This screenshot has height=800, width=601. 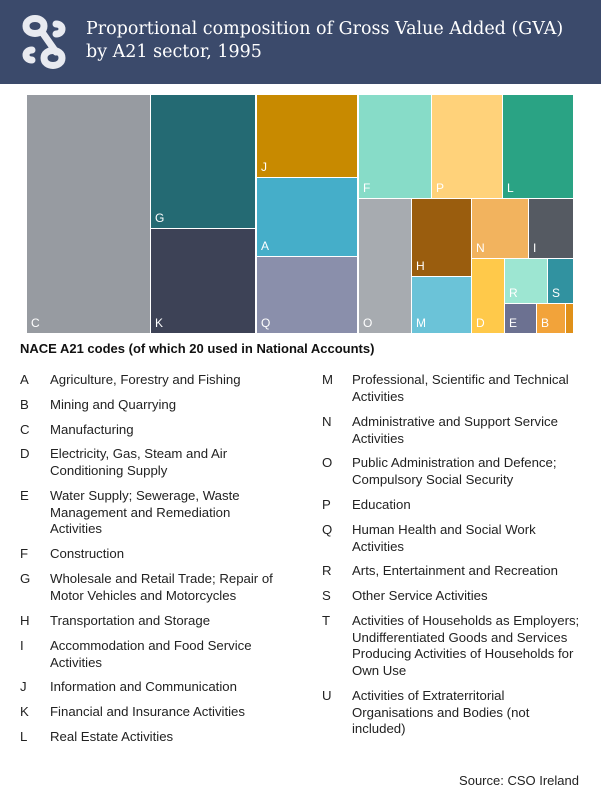 I want to click on legend-code: I, so click(x=22, y=645).